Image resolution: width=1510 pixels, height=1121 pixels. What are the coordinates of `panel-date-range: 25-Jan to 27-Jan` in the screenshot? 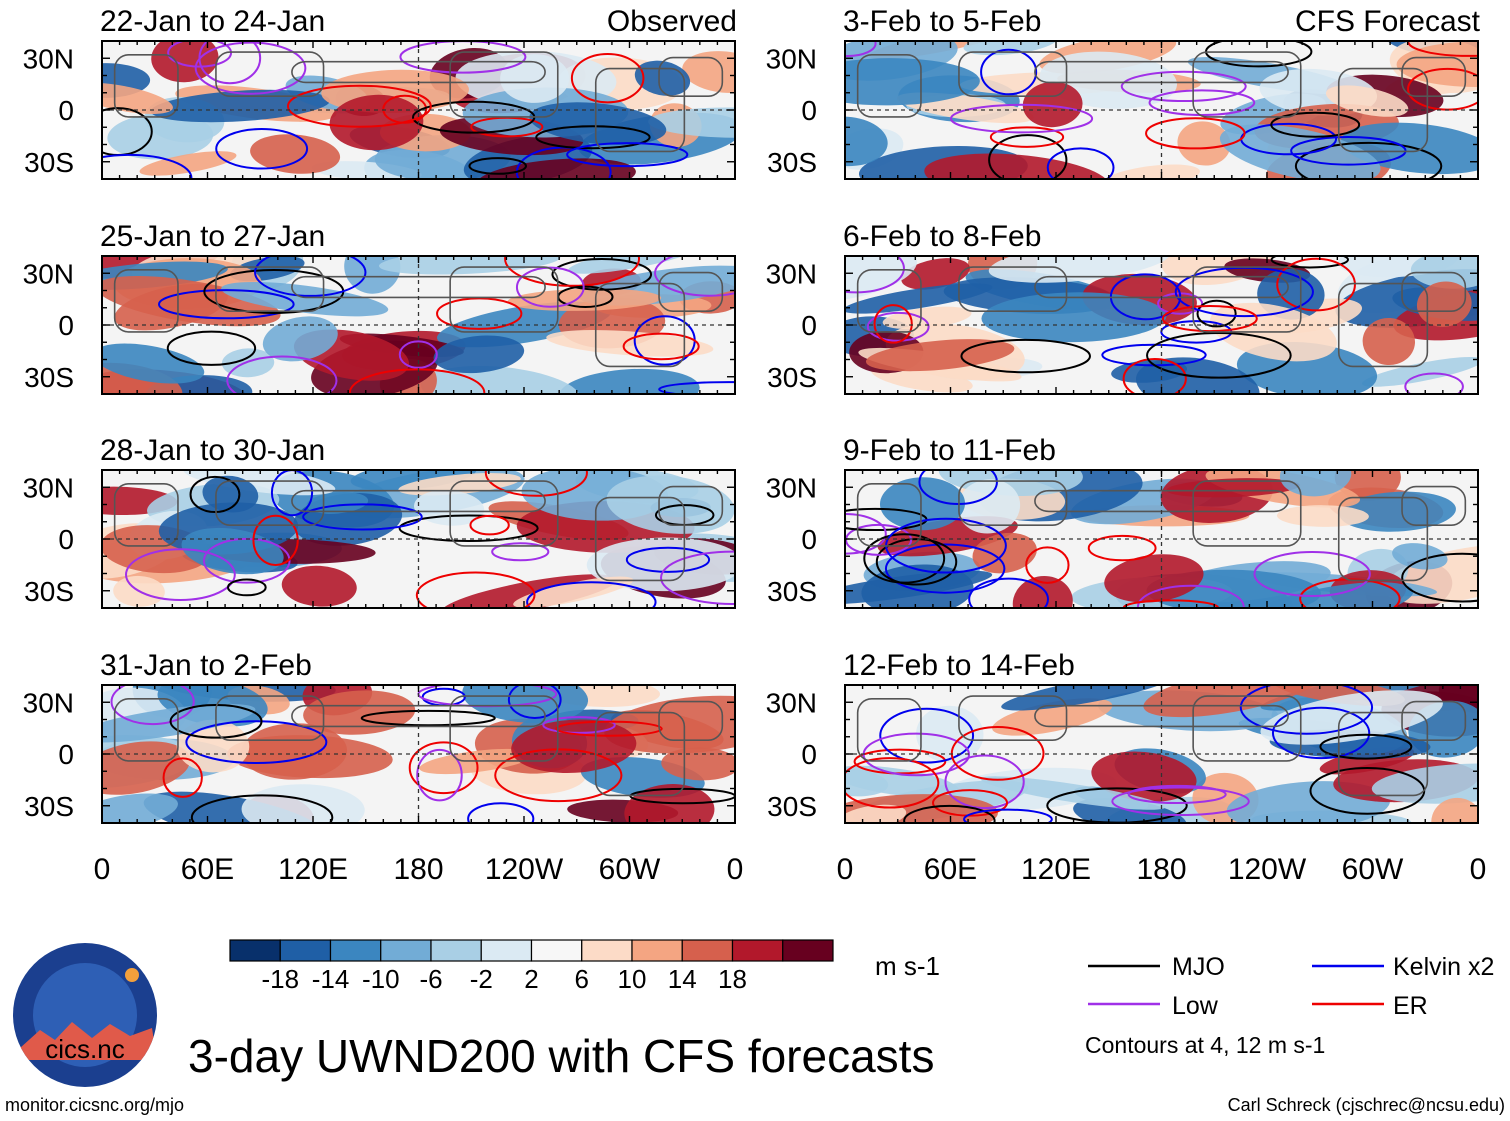 It's located at (212, 236).